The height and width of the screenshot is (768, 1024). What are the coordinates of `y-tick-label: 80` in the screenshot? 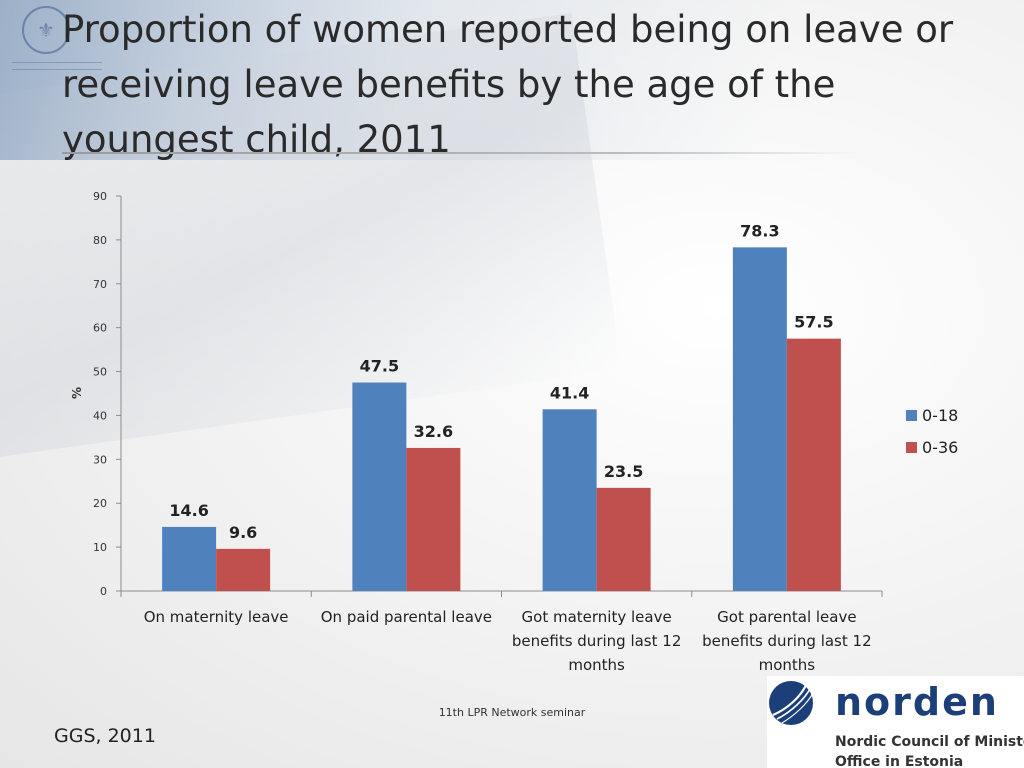 It's located at (100, 240).